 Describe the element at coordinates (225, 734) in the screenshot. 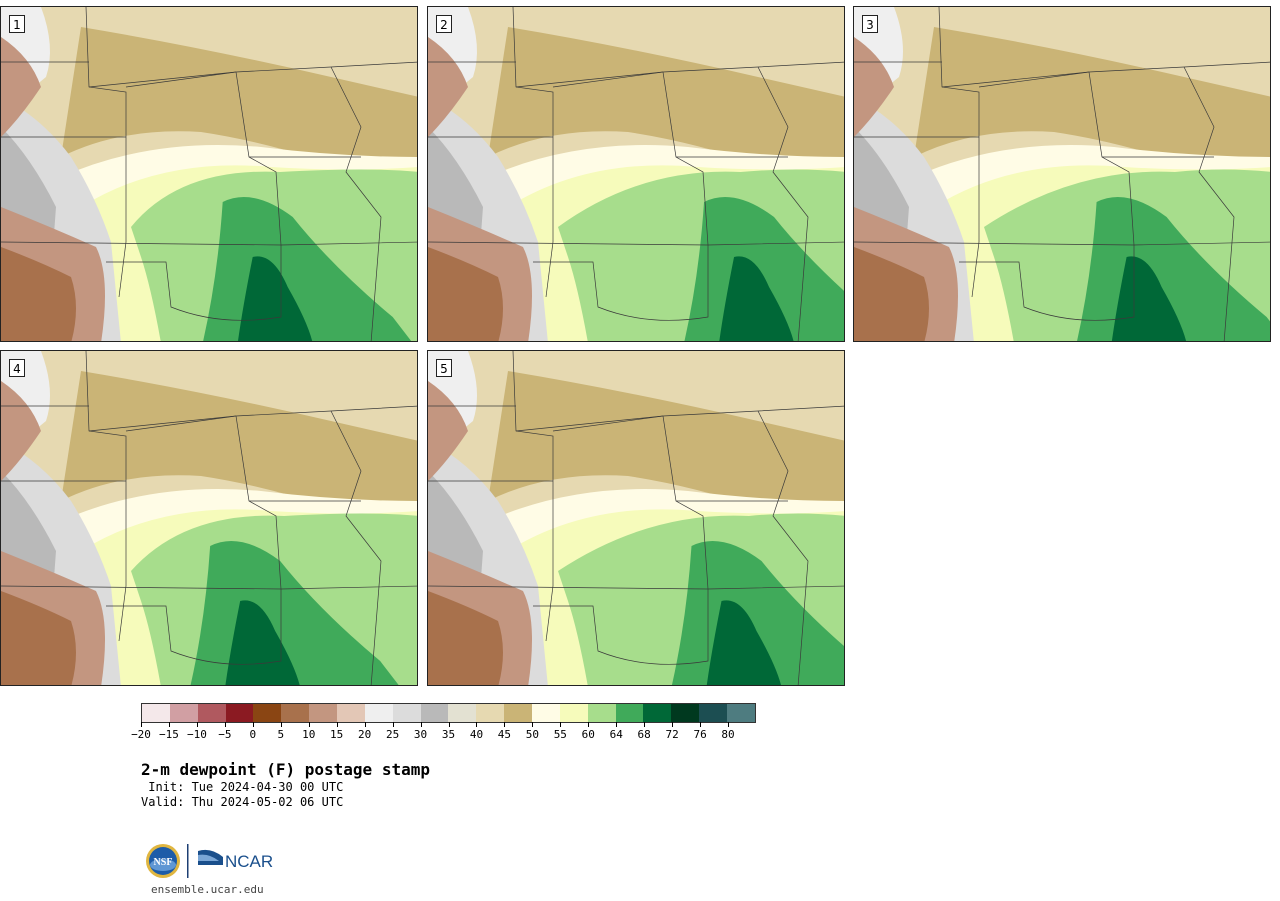

I see `colorbar-tick-label: −5` at that location.